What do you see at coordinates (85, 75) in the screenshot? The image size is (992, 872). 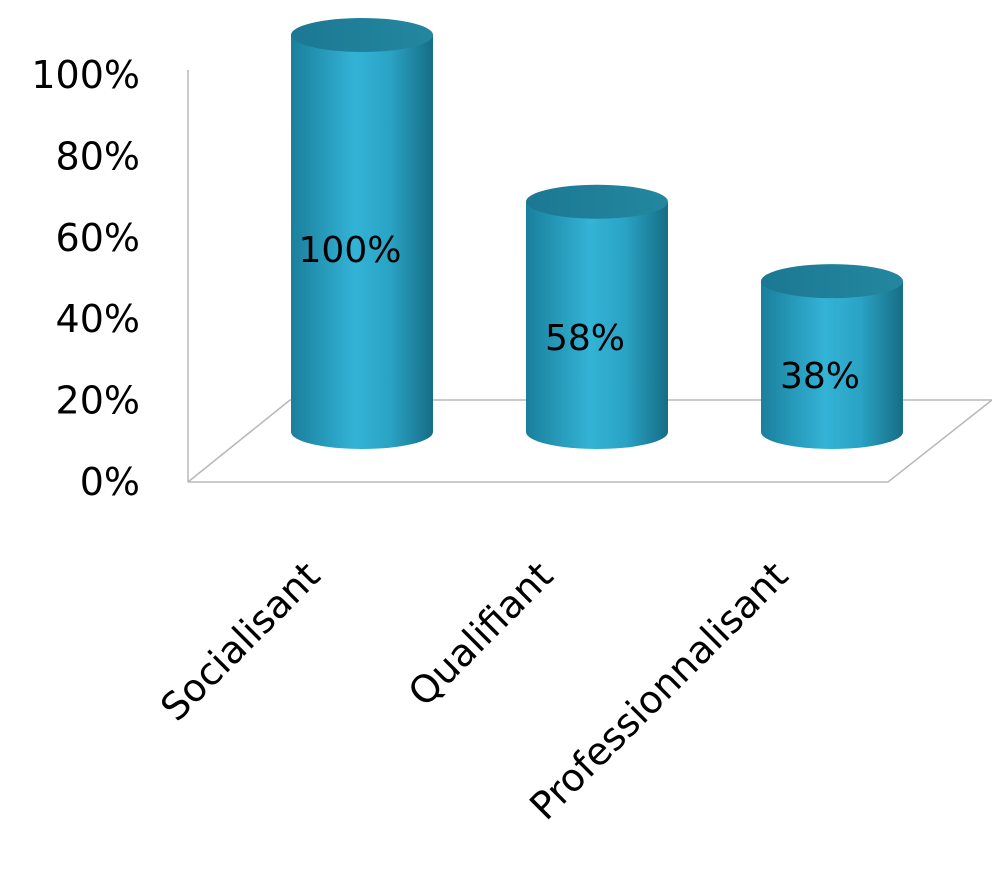 I see `y-tick-label: 100%` at bounding box center [85, 75].